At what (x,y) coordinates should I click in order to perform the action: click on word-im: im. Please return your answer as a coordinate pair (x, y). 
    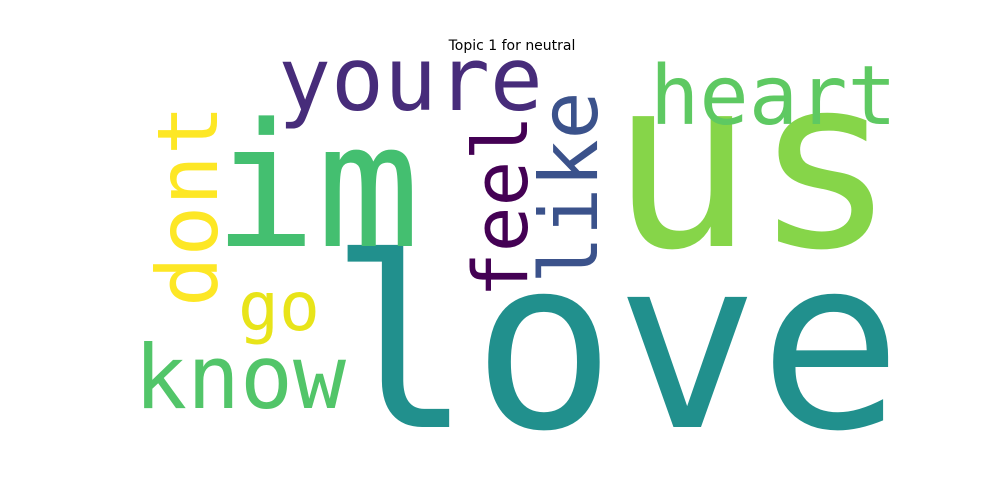
    Looking at the image, I should click on (316, 186).